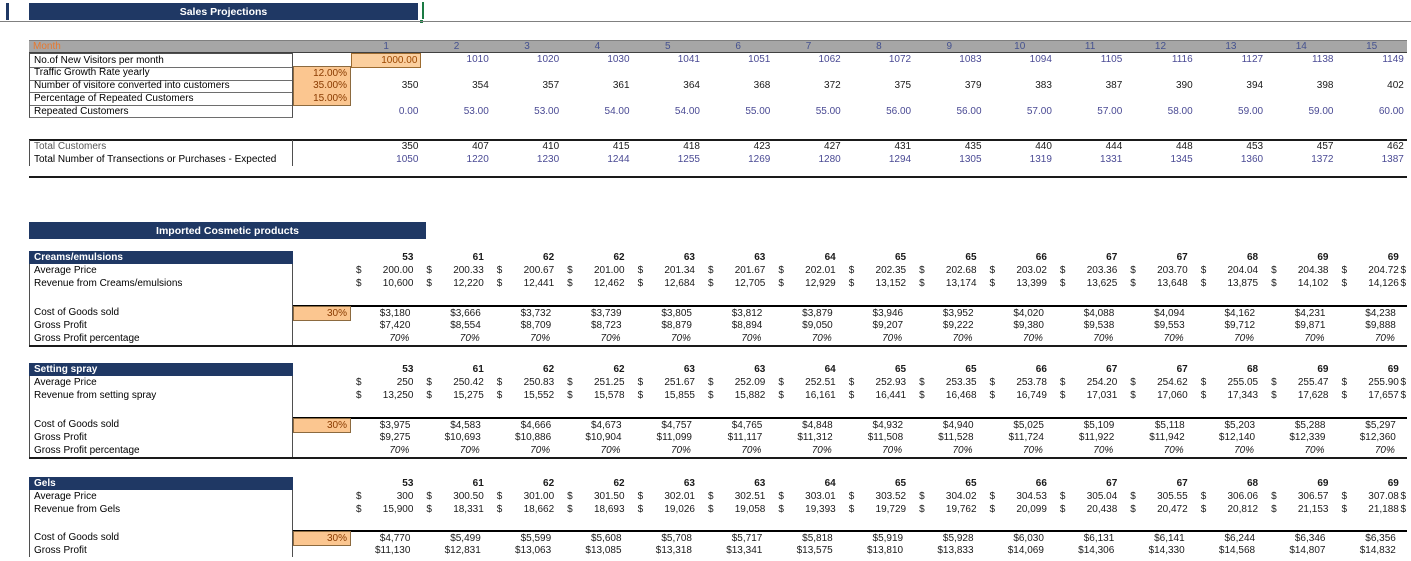 Image resolution: width=1411 pixels, height=561 pixels. Describe the element at coordinates (1393, 483) in the screenshot. I see `qty-gels-m15: 69` at that location.